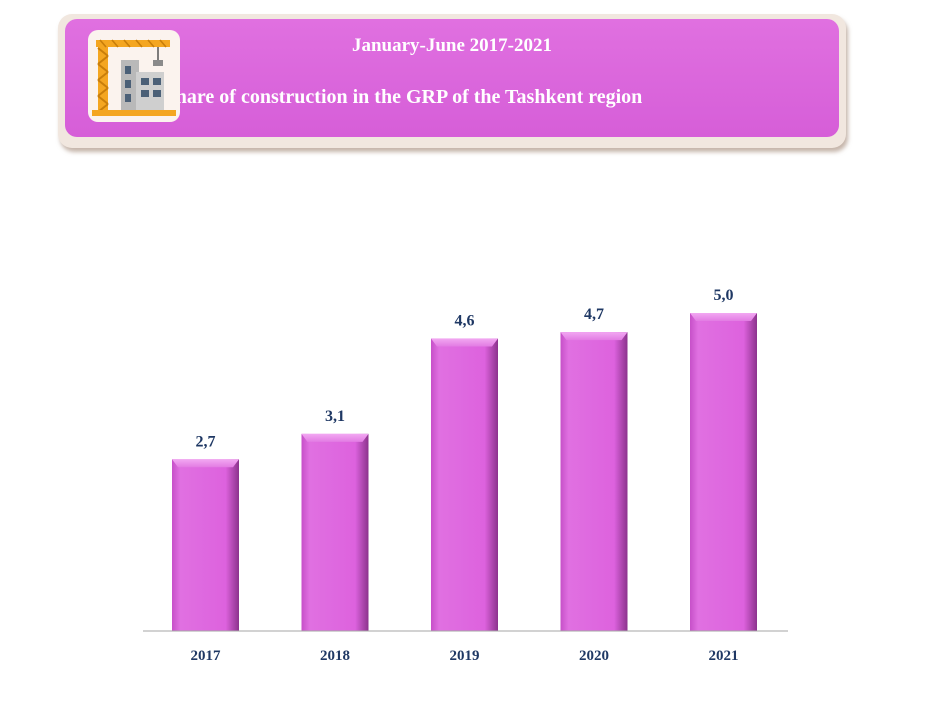 This screenshot has width=928, height=718. Describe the element at coordinates (206, 656) in the screenshot. I see `x-tick-label-2017: 2017` at that location.